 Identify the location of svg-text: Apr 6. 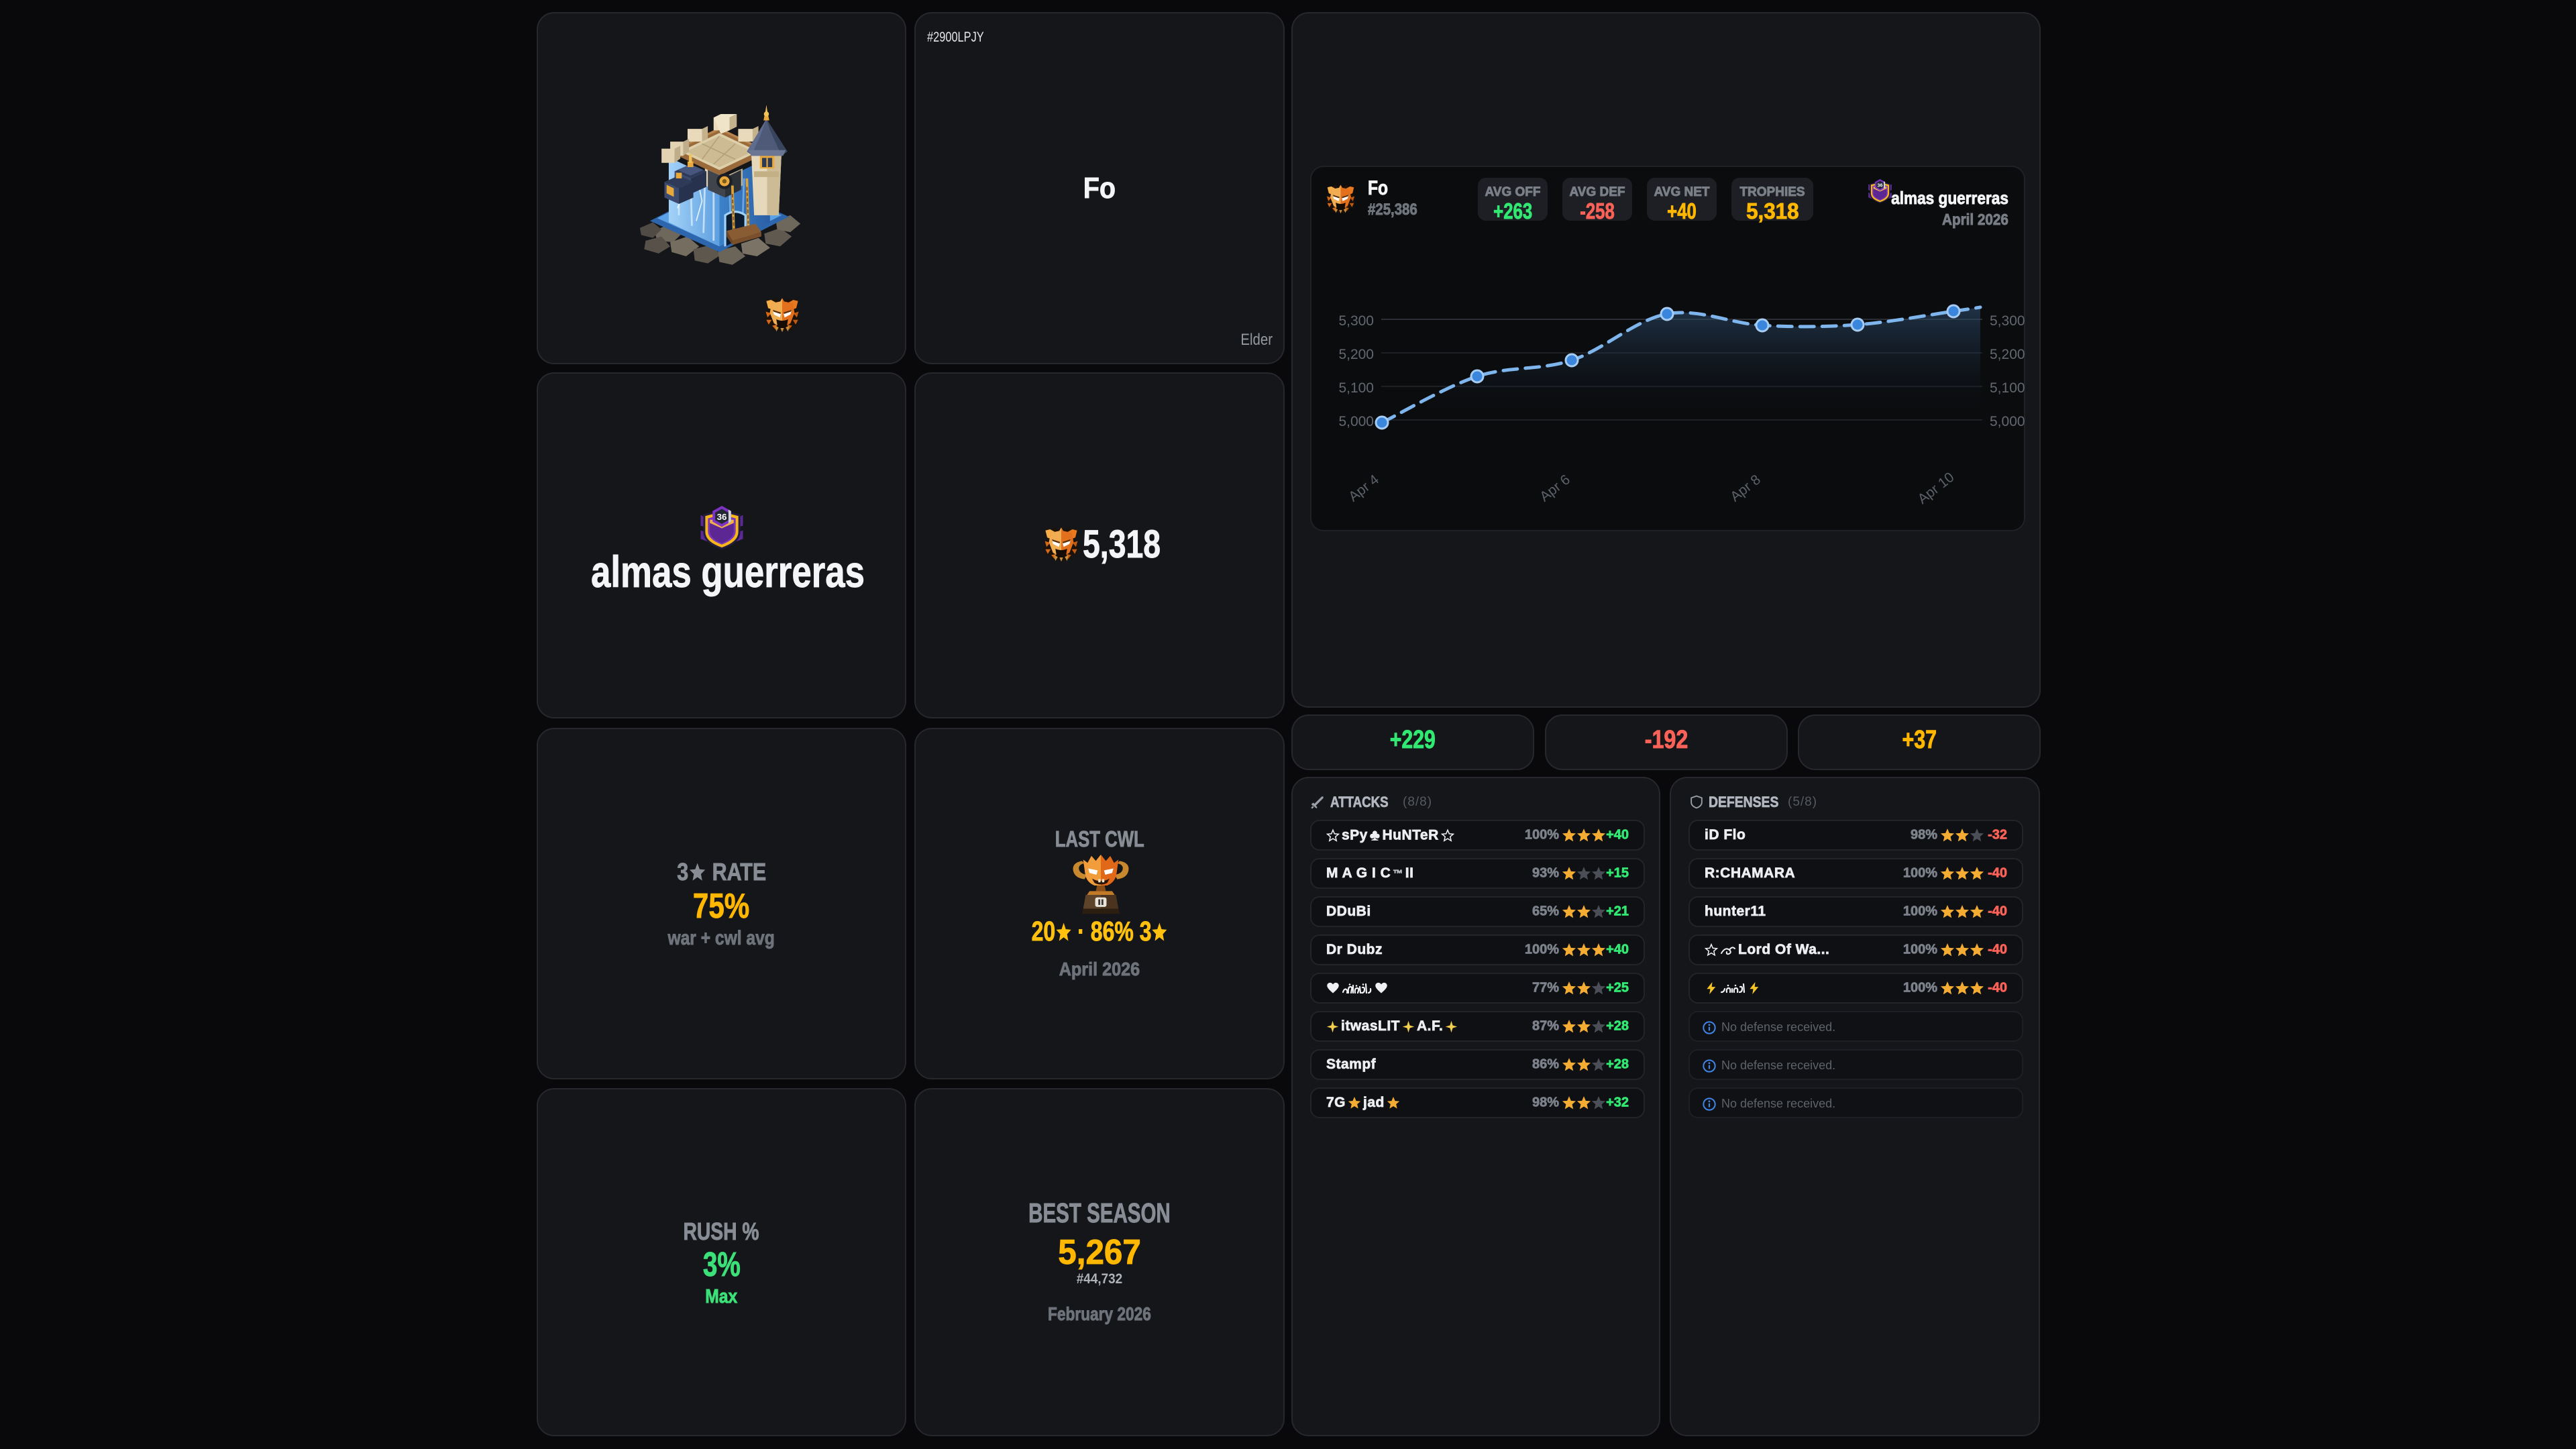
(1555, 488).